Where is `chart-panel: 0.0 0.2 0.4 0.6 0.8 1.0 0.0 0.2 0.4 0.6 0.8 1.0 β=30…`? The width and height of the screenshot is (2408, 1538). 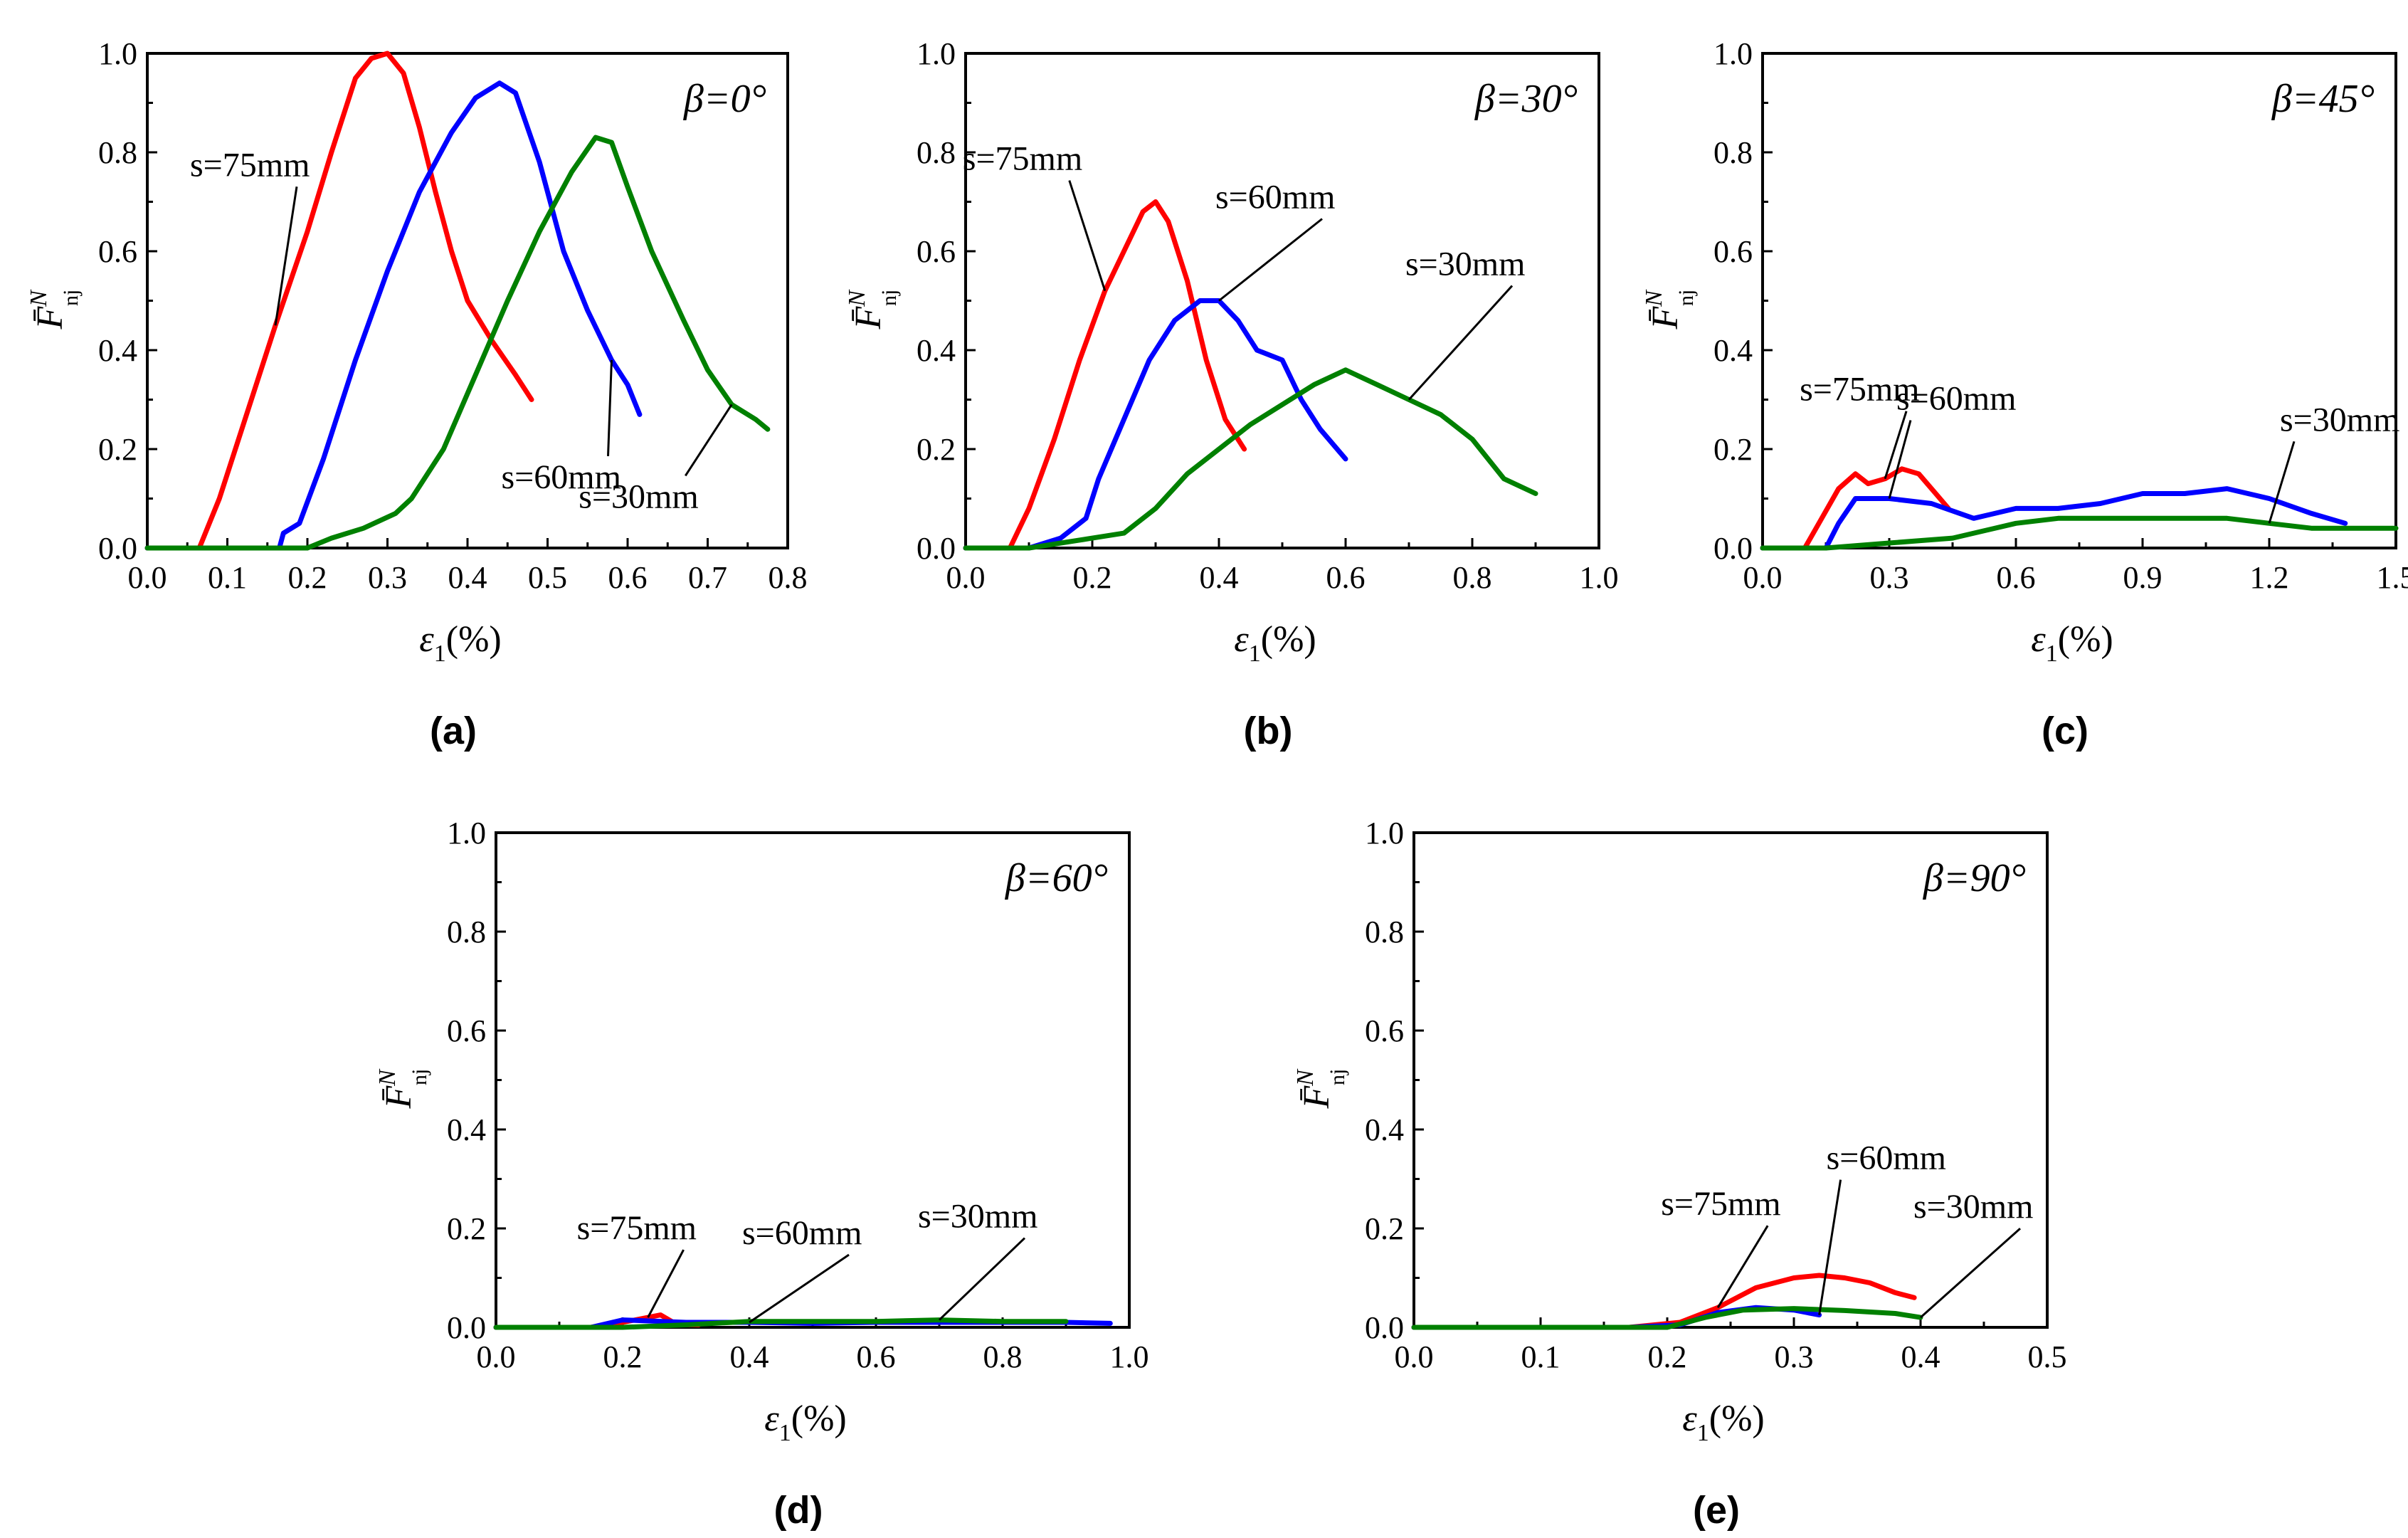 chart-panel: 0.0 0.2 0.4 0.6 0.8 1.0 0.0 0.2 0.4 0.6 0.8 1.0 β=30… is located at coordinates (1231, 394).